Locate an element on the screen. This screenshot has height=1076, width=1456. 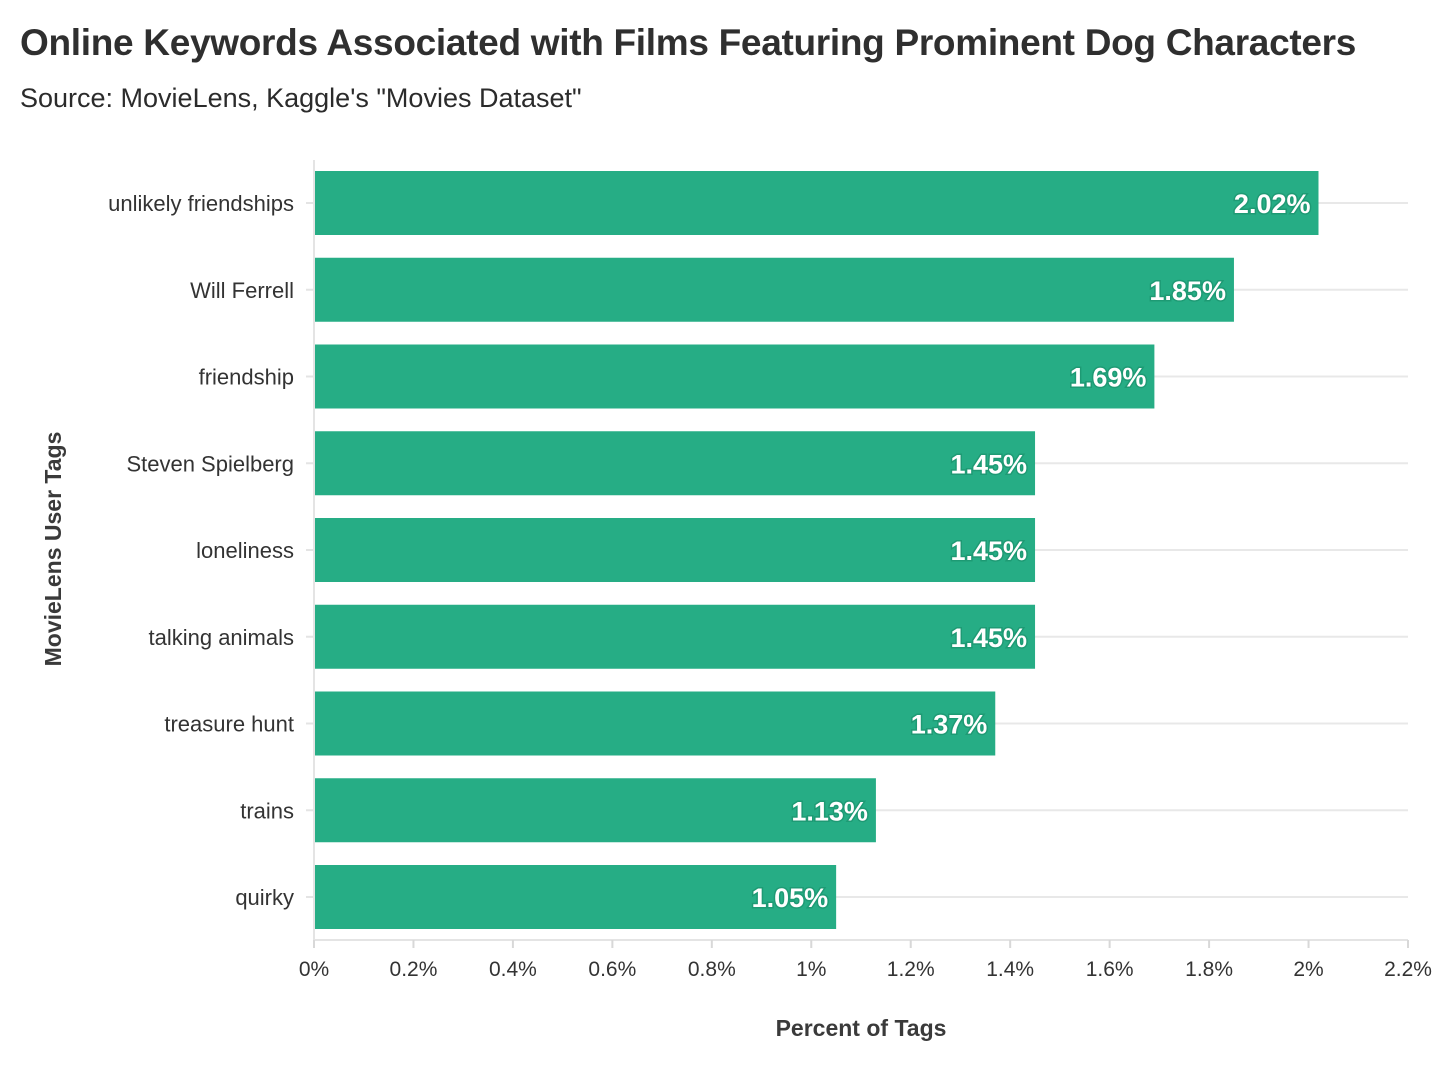
x-axis-title: Percent of Tags is located at coordinates (861, 1028).